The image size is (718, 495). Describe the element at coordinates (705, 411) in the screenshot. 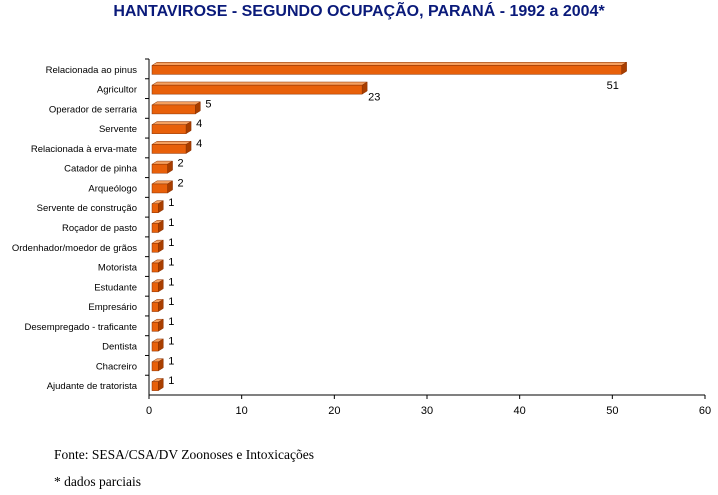

I see `x-tick-label: 60` at that location.